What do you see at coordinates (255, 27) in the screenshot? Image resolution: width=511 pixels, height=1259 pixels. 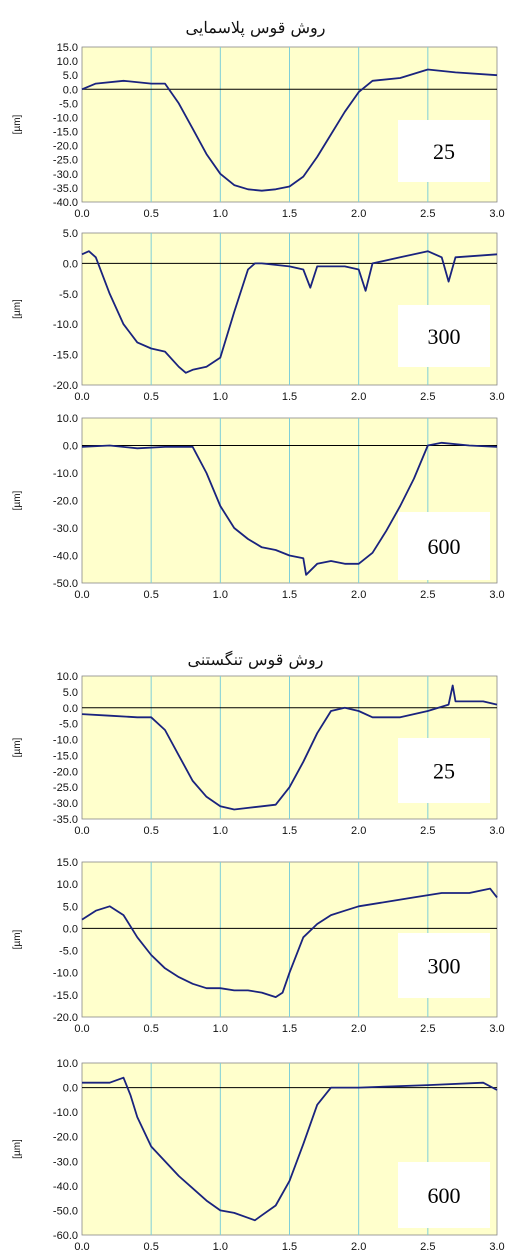 I see `section-title-plasma: روش قوس پلاسمایی` at bounding box center [255, 27].